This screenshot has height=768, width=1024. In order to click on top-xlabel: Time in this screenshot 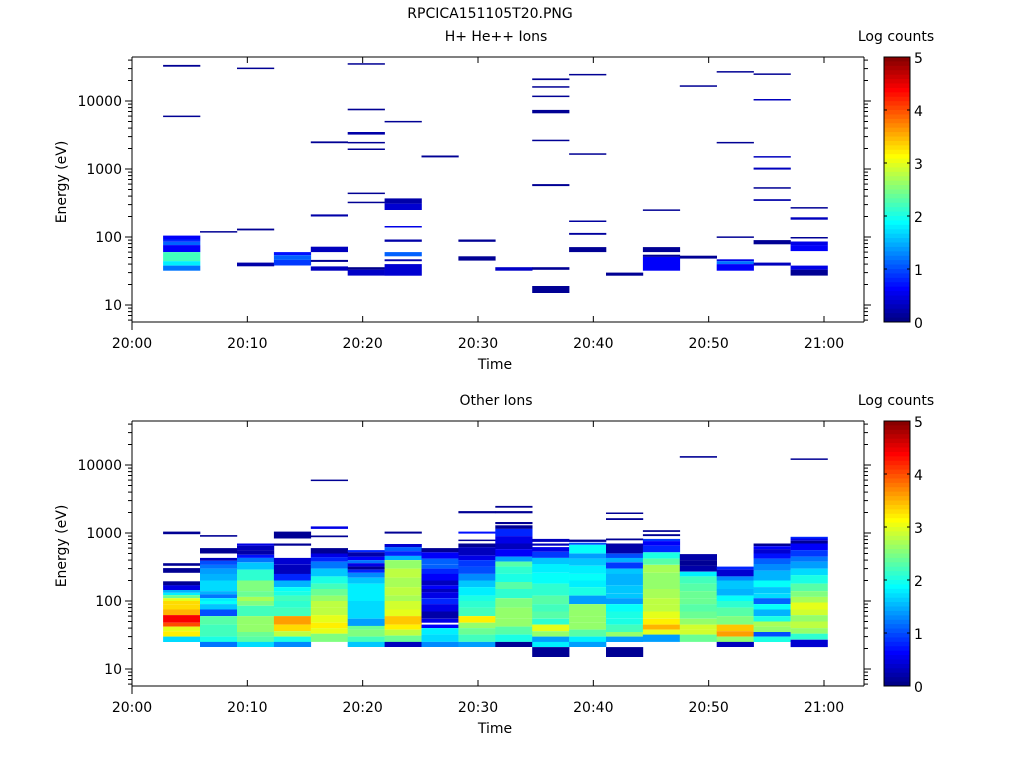, I will do `click(495, 365)`.